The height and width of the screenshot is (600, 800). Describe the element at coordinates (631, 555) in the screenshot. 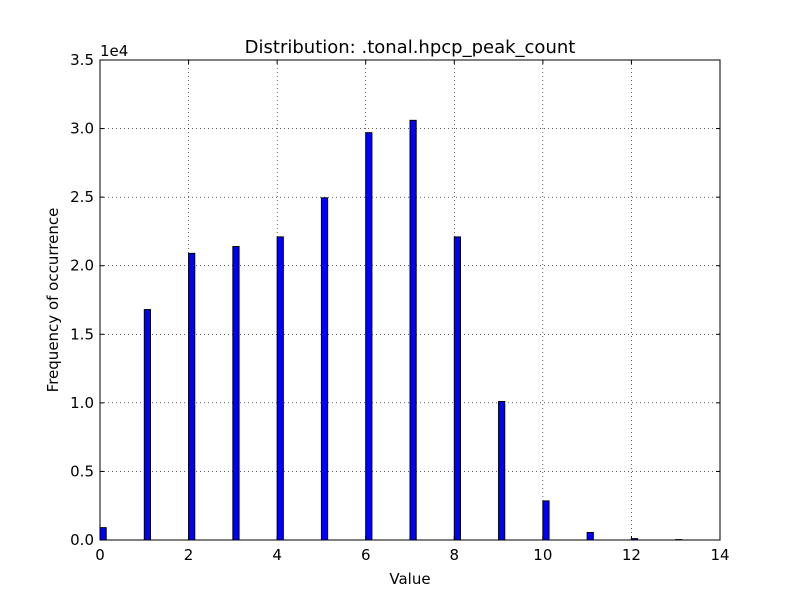

I see `x-tick-label: 12` at that location.